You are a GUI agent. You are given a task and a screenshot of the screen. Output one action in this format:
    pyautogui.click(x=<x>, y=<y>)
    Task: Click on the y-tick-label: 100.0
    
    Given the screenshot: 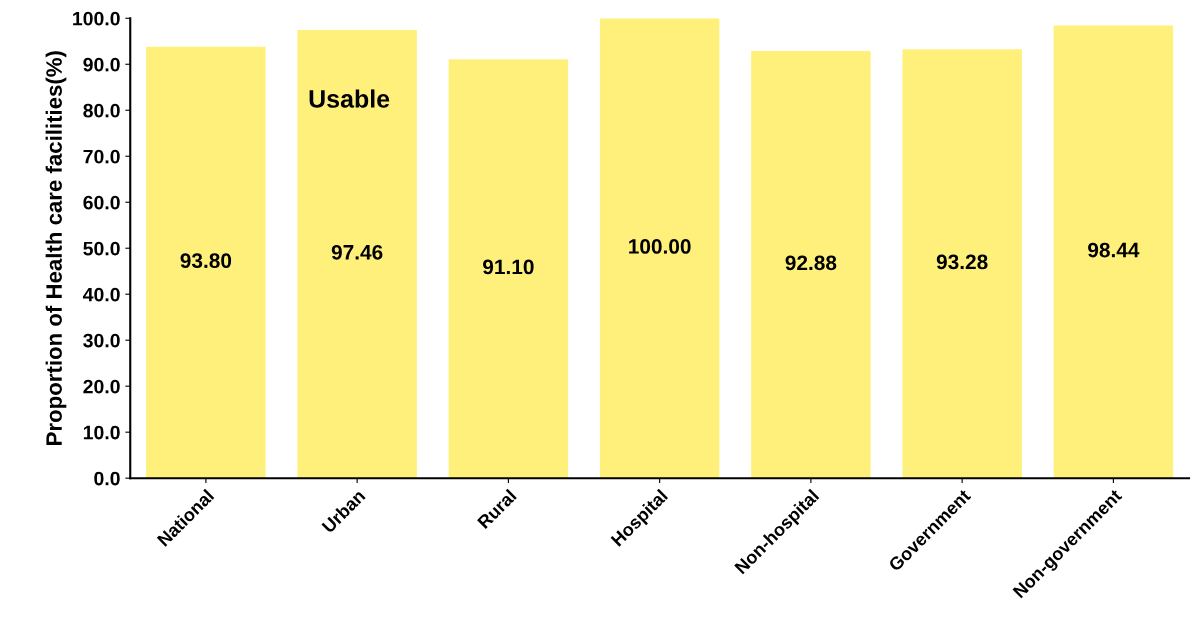 What is the action you would take?
    pyautogui.click(x=96, y=18)
    